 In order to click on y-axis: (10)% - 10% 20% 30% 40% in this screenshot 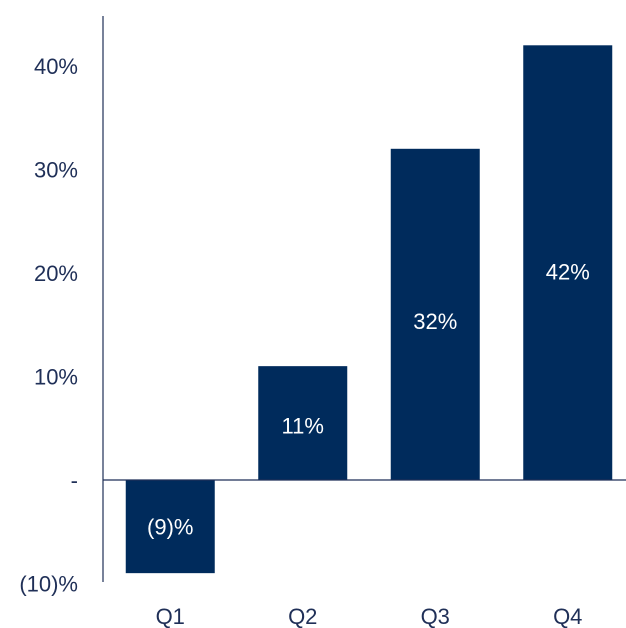, I will do `click(61, 306)`.